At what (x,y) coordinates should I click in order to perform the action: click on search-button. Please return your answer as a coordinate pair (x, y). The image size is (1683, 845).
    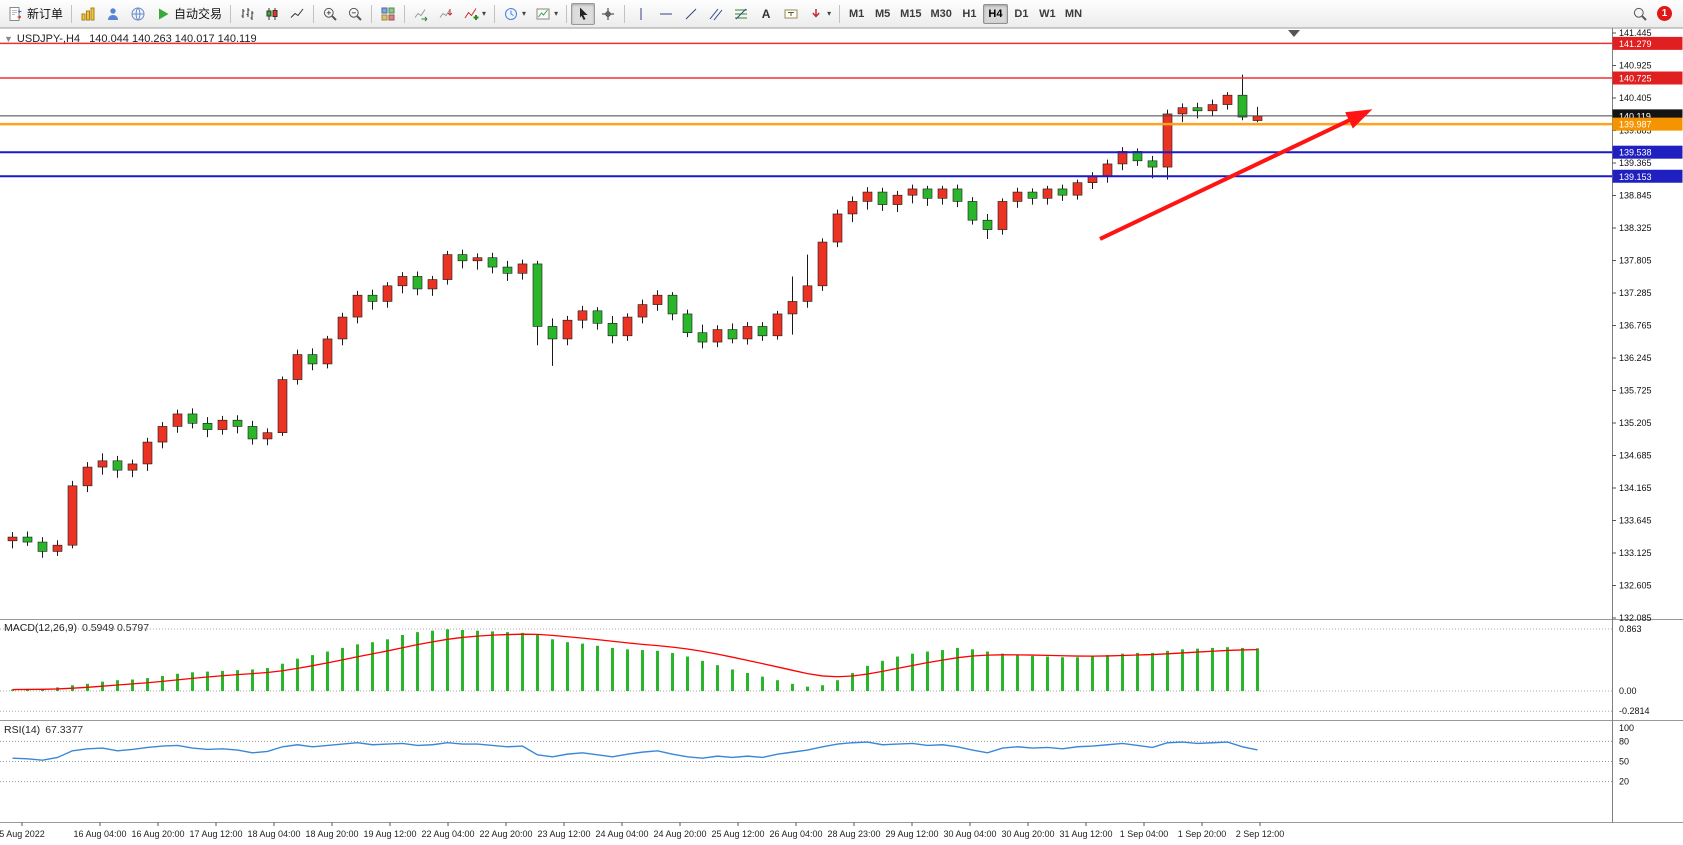
    Looking at the image, I should click on (1640, 14).